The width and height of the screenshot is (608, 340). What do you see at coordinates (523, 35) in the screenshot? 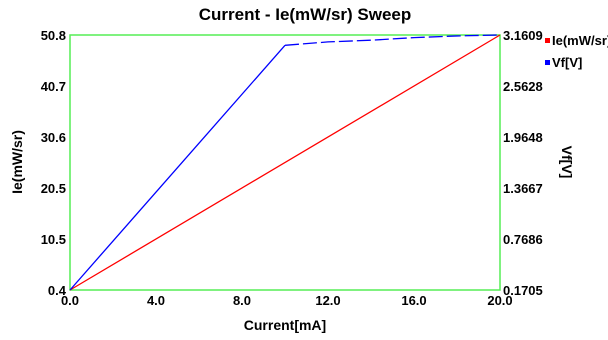
I see `y-right-tick-label: 3.1609` at bounding box center [523, 35].